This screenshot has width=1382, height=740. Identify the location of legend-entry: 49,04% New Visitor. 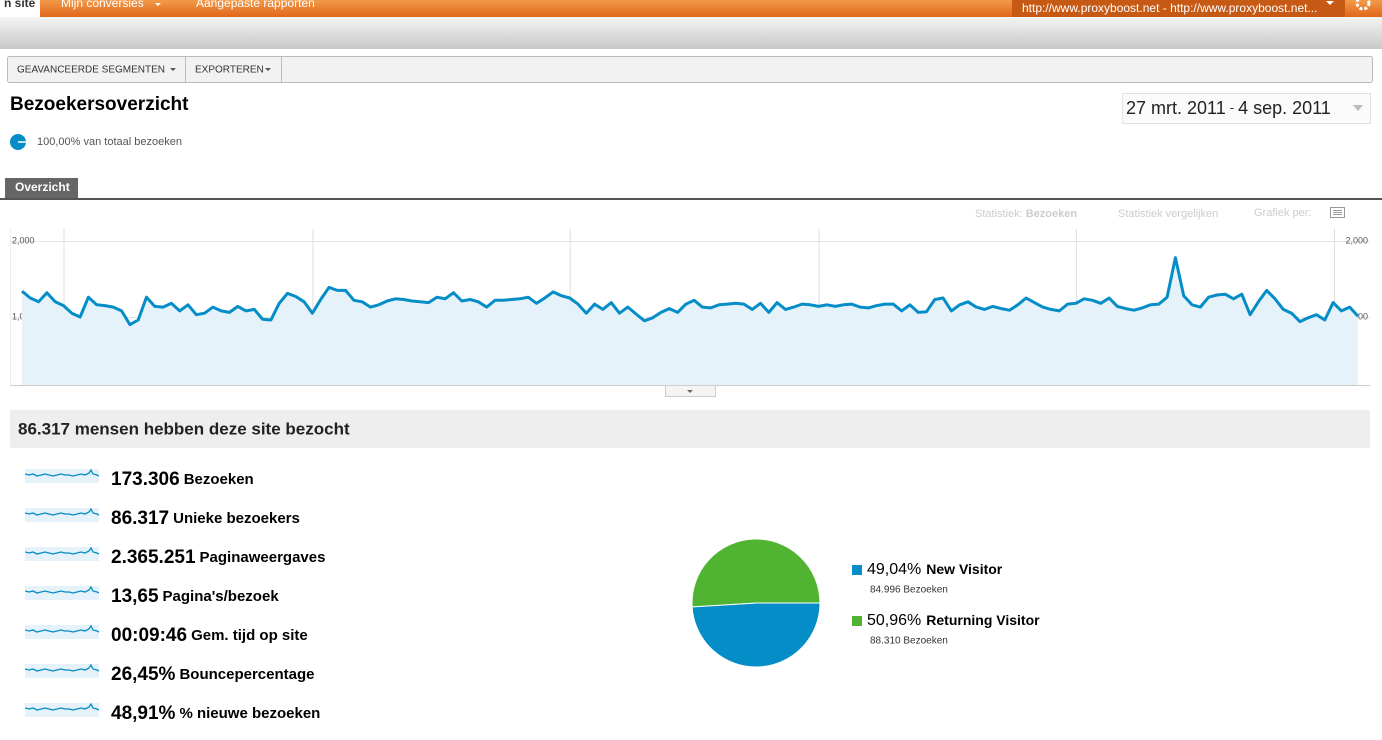
(935, 570).